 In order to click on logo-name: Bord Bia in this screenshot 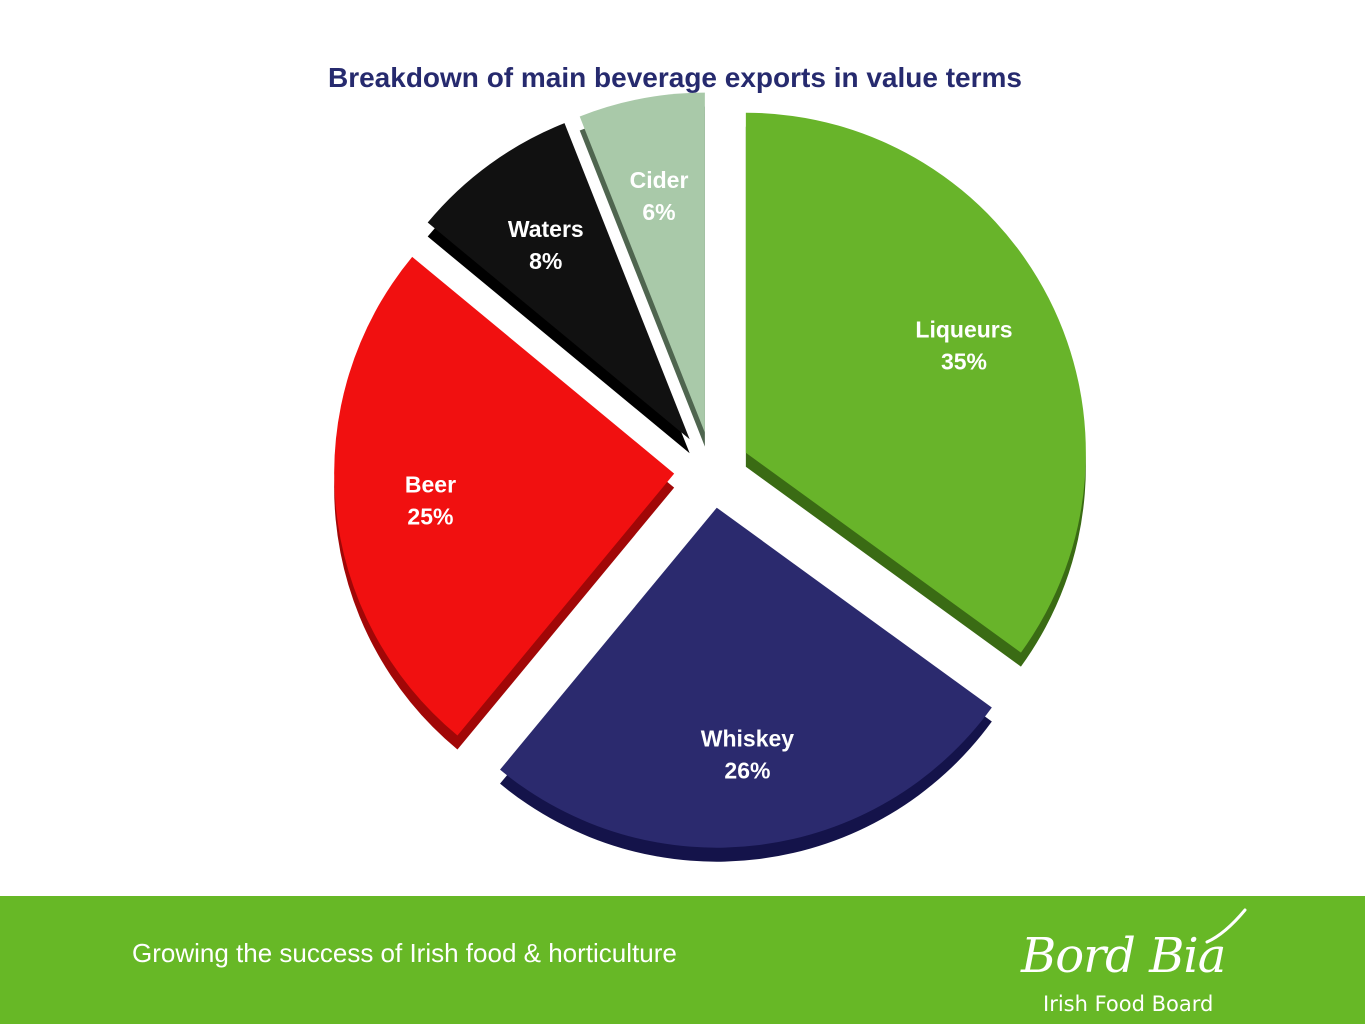, I will do `click(1123, 956)`.